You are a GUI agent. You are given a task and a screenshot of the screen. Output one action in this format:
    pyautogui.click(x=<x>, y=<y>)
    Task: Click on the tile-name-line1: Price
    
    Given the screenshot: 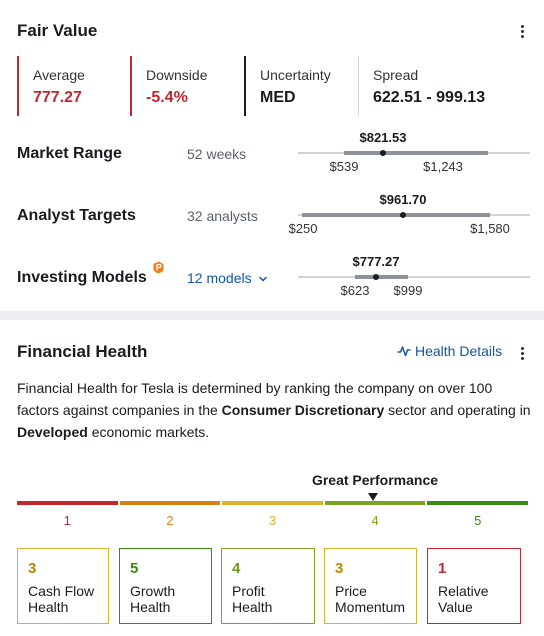 What is the action you would take?
    pyautogui.click(x=351, y=591)
    